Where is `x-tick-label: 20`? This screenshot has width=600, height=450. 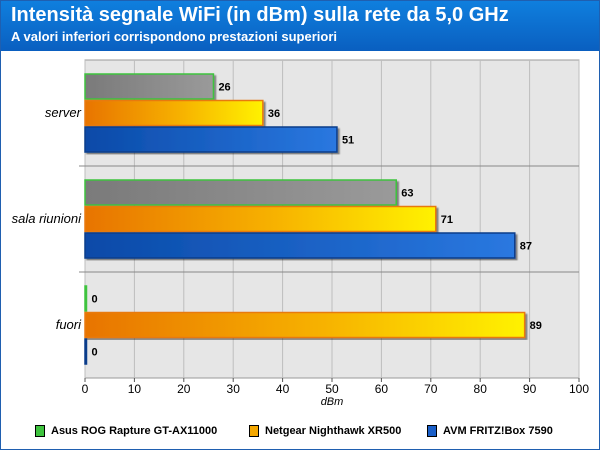
x-tick-label: 20 is located at coordinates (184, 389).